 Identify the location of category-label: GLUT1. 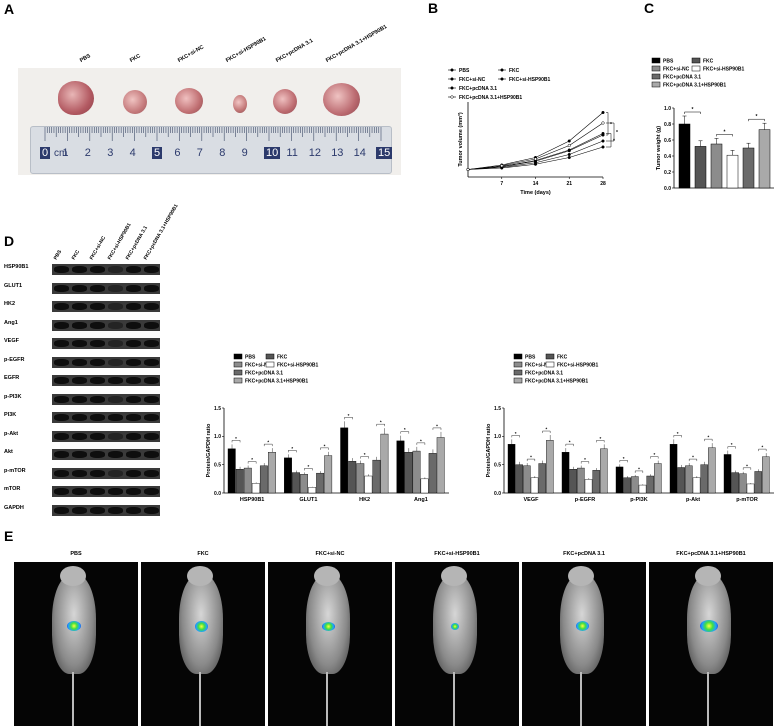
(308, 500).